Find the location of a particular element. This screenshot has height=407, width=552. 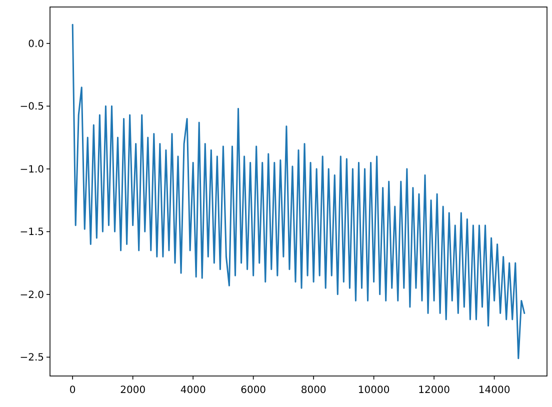

y-tick-label: −2.0 is located at coordinates (32, 295).